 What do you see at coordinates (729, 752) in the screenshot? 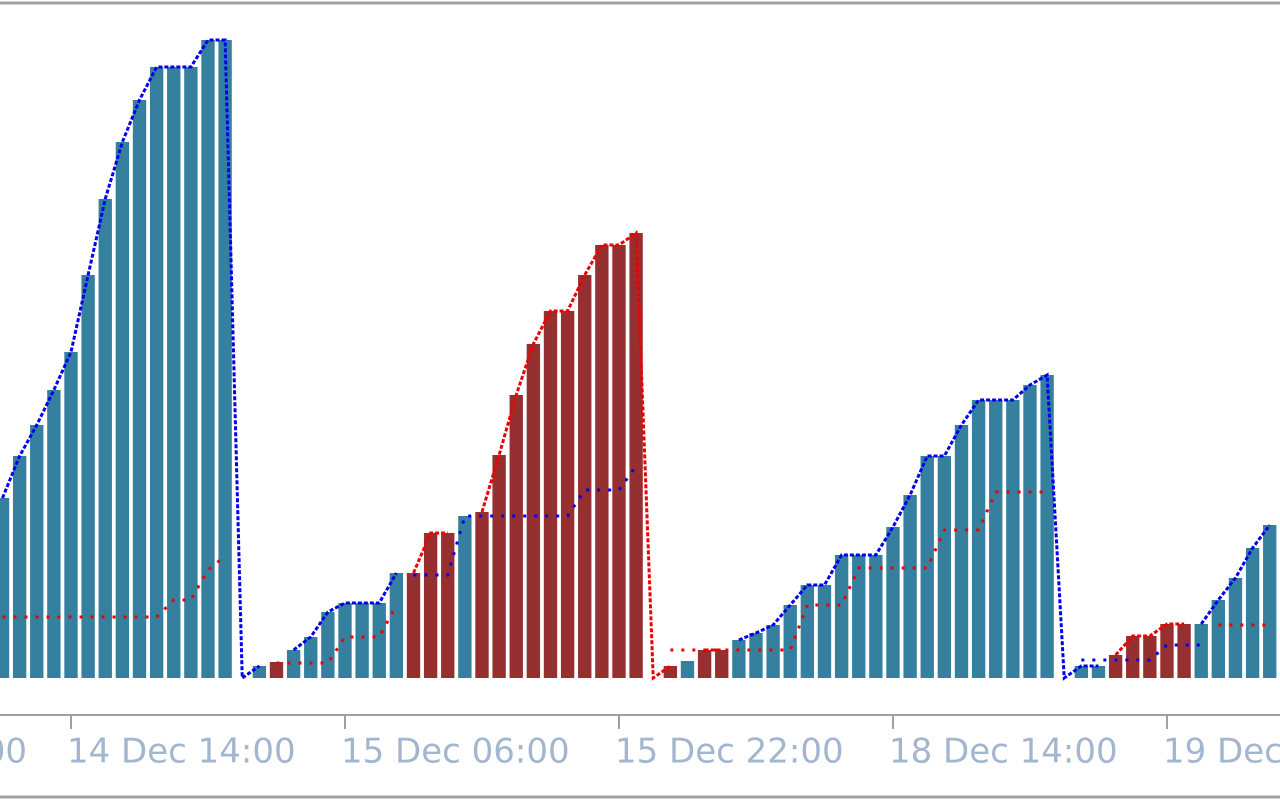
I see `x-tick-label: 15 Dec 22:00` at bounding box center [729, 752].